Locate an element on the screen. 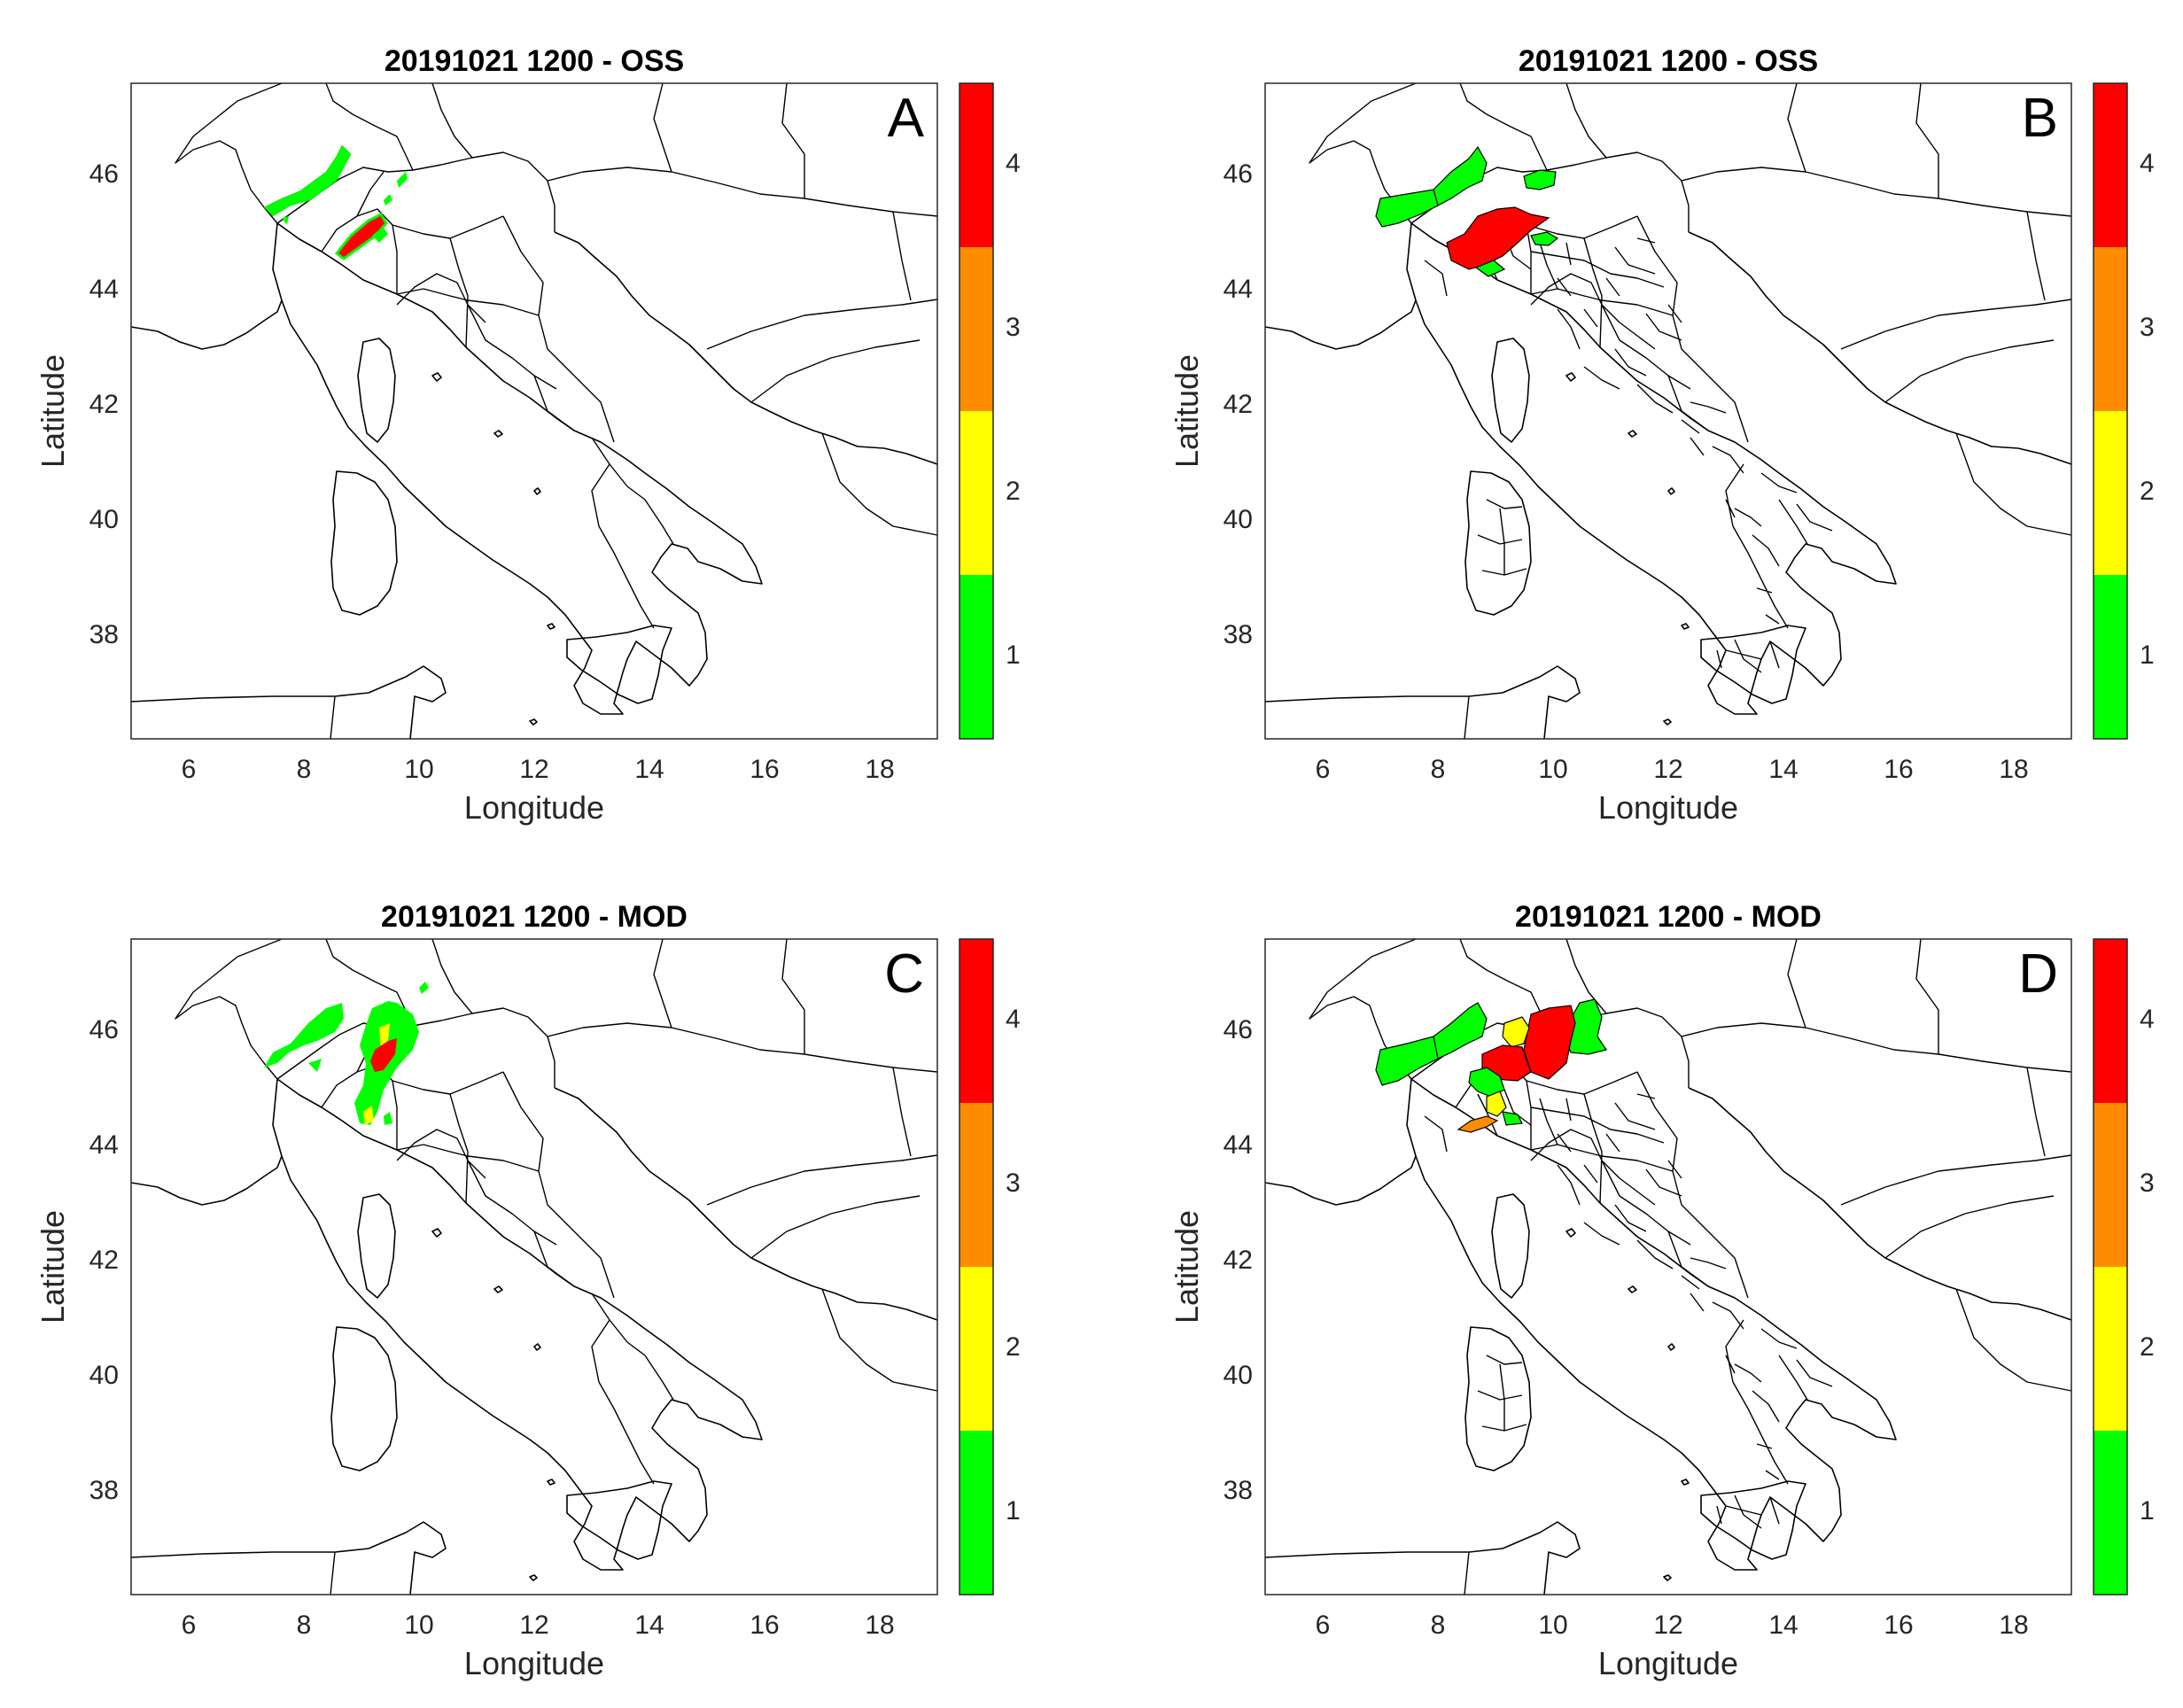 The image size is (2183, 1708). panel-c-ylabel: Latitude is located at coordinates (53, 1267).